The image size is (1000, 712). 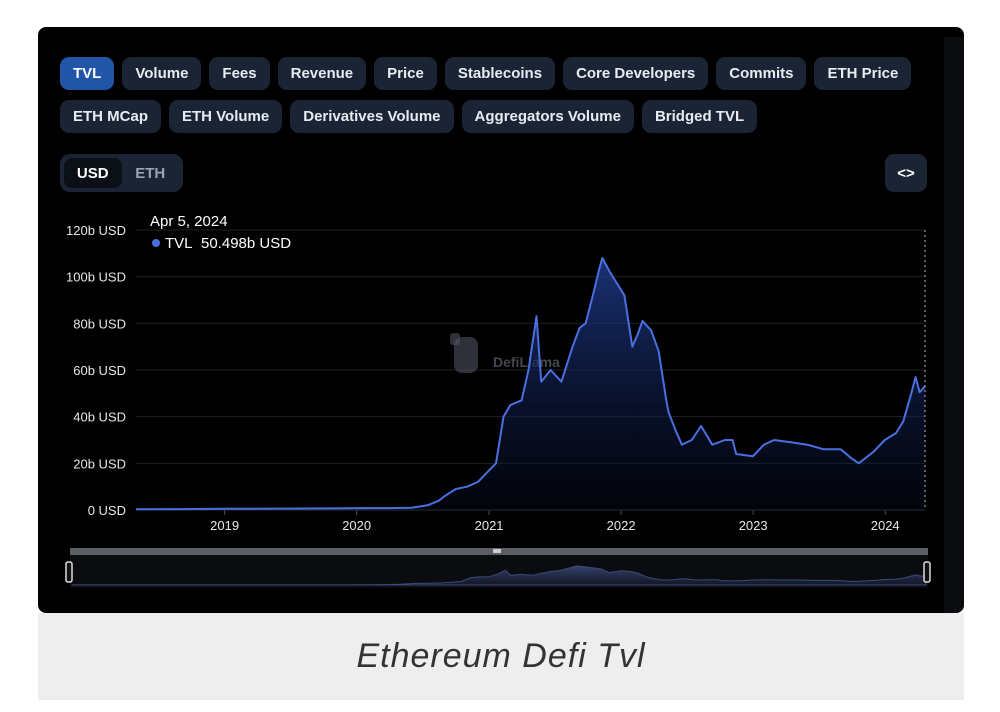 I want to click on x-tick-label: 2024, so click(x=885, y=525).